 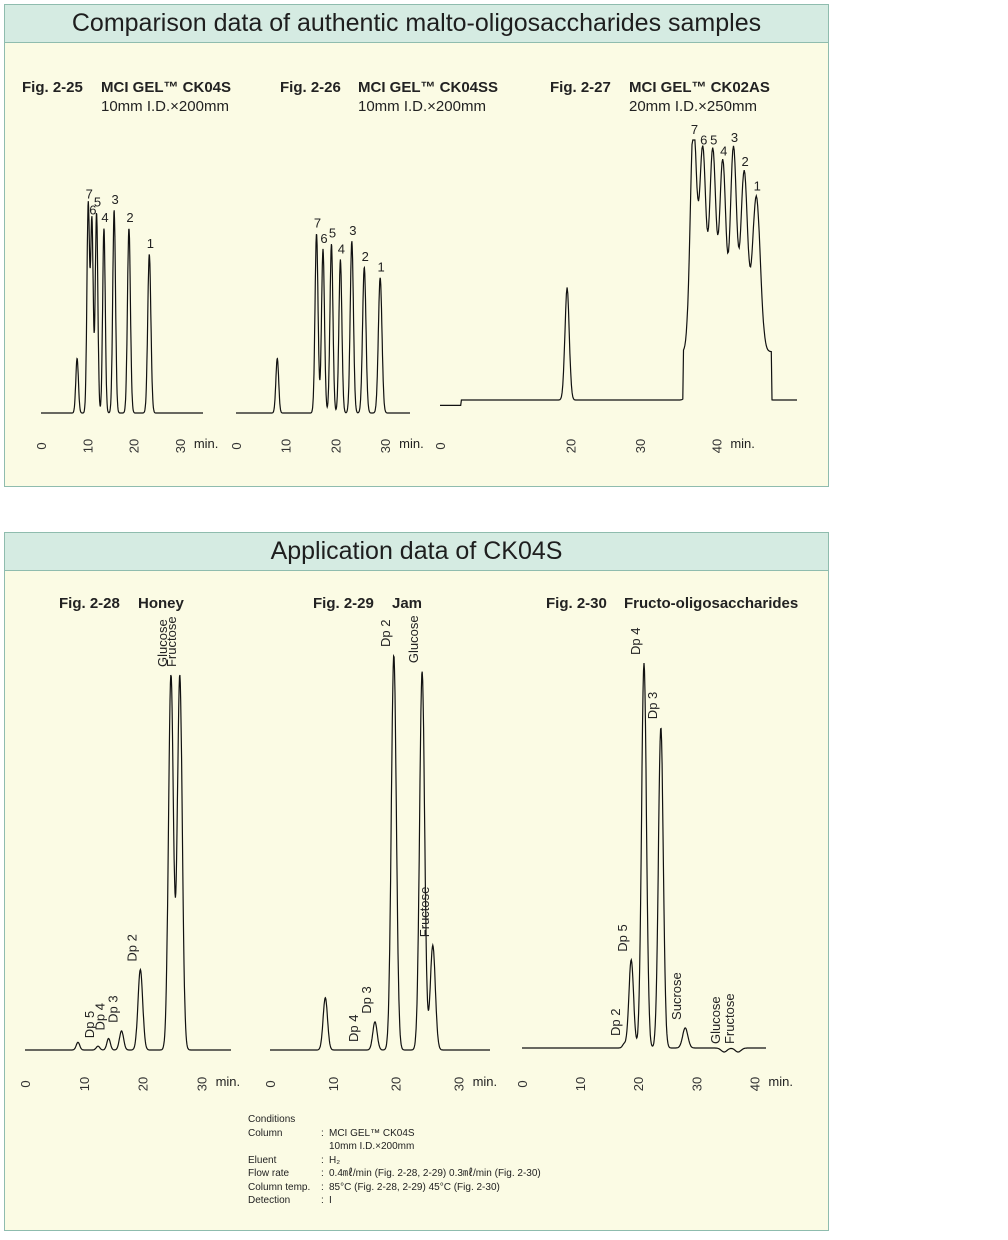 What do you see at coordinates (699, 87) in the screenshot?
I see `figure-title: MCI GEL™ CK02AS` at bounding box center [699, 87].